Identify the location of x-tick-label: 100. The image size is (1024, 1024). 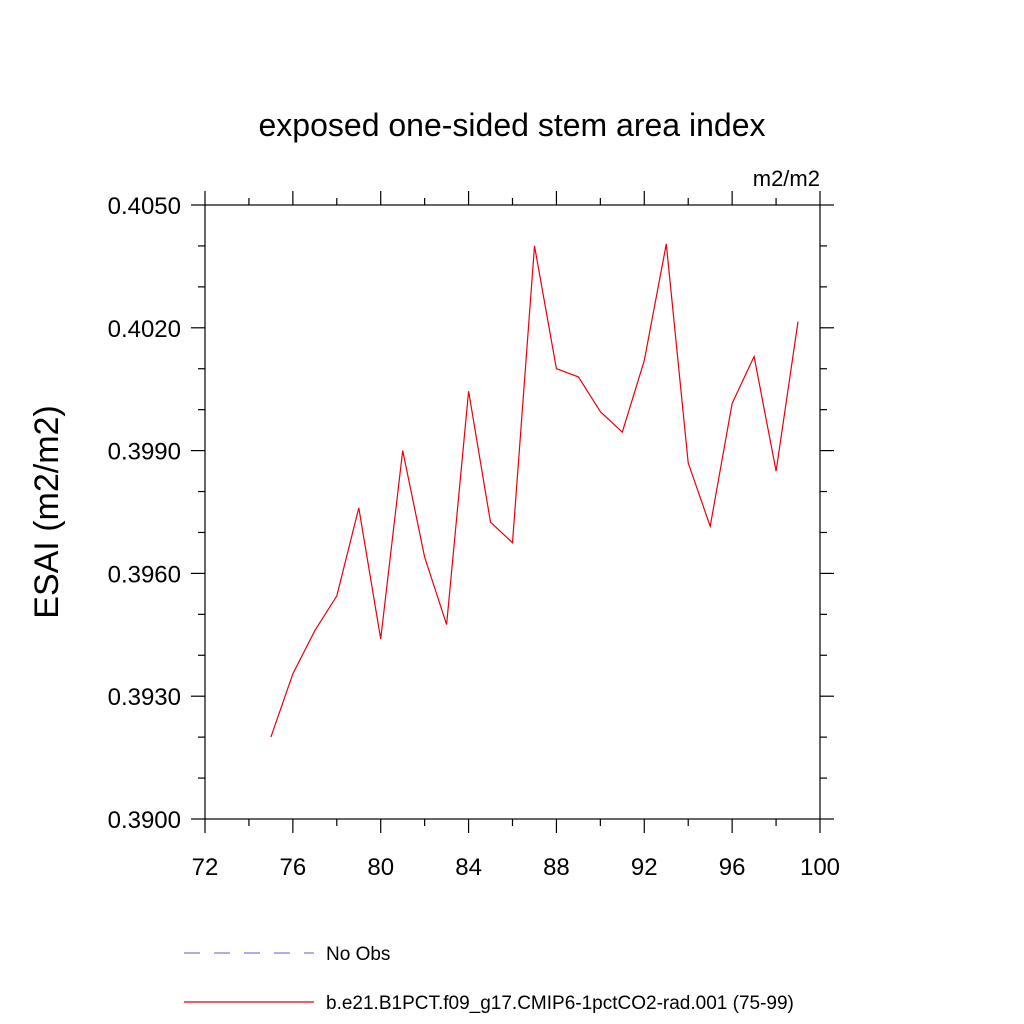
(820, 867).